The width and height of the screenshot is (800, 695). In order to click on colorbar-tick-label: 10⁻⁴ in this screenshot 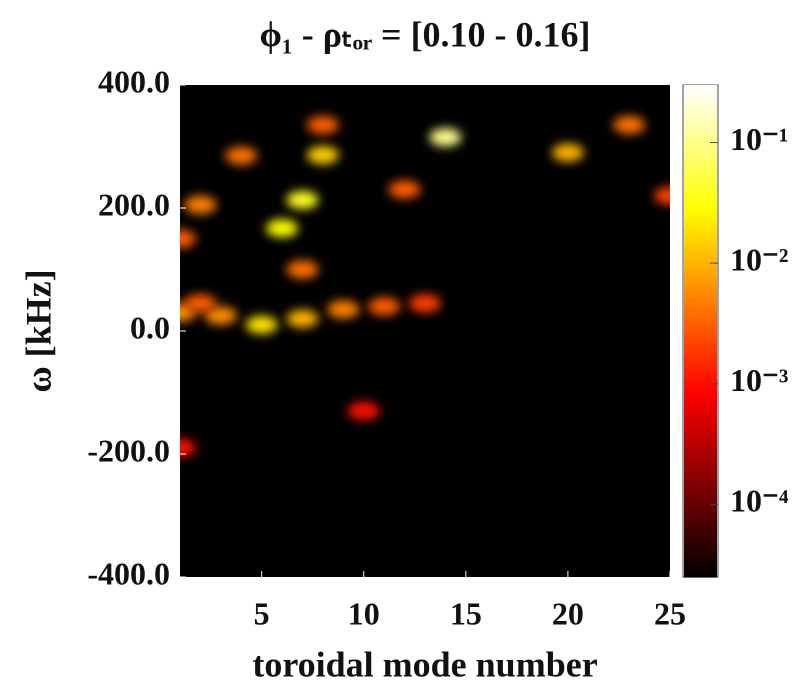, I will do `click(759, 501)`.